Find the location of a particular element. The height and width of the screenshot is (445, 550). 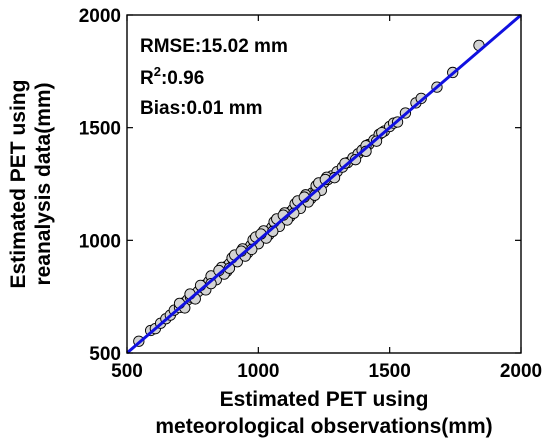

r2-base: R is located at coordinates (147, 78).